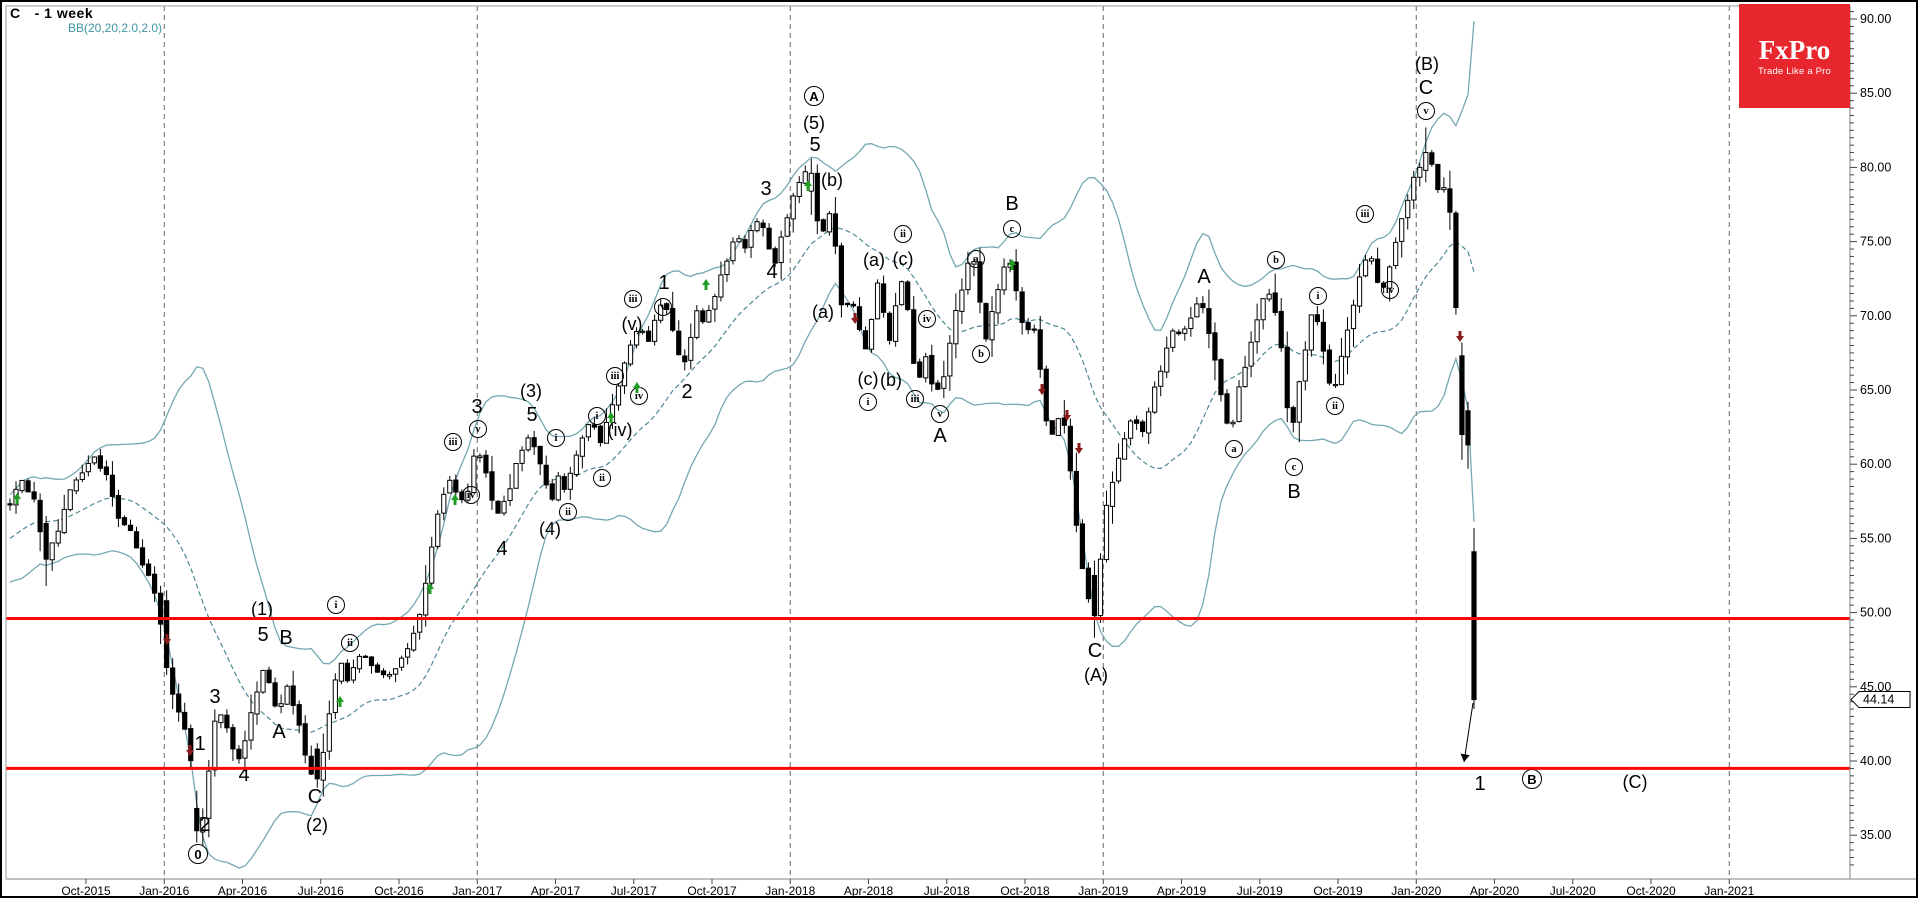 This screenshot has width=1918, height=898. Describe the element at coordinates (350, 643) in the screenshot. I see `wave-label: ii` at that location.